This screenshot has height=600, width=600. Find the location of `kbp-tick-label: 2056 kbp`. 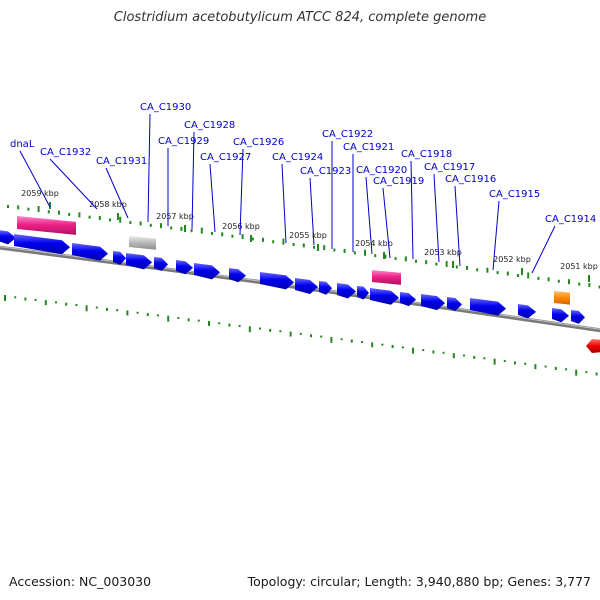

kbp-tick-label: 2056 kbp is located at coordinates (241, 226).